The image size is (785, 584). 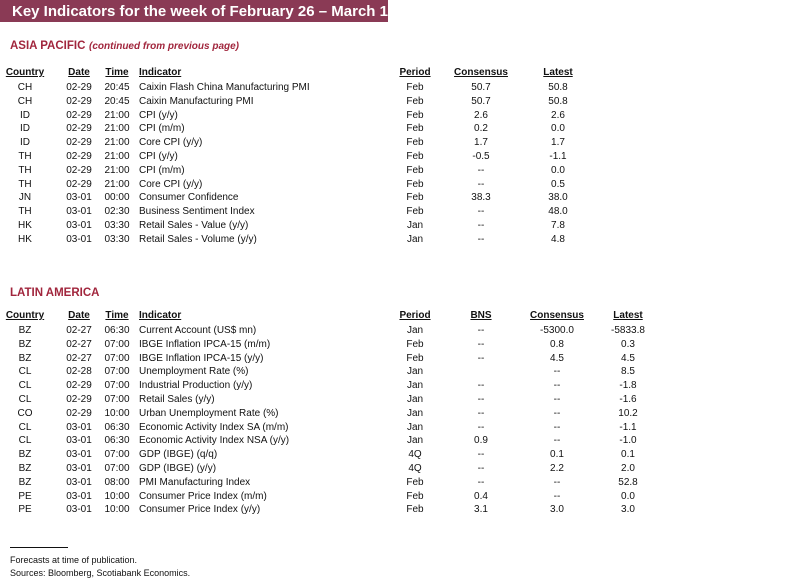 I want to click on table-cell: Current Account (US$ mn), so click(x=198, y=330).